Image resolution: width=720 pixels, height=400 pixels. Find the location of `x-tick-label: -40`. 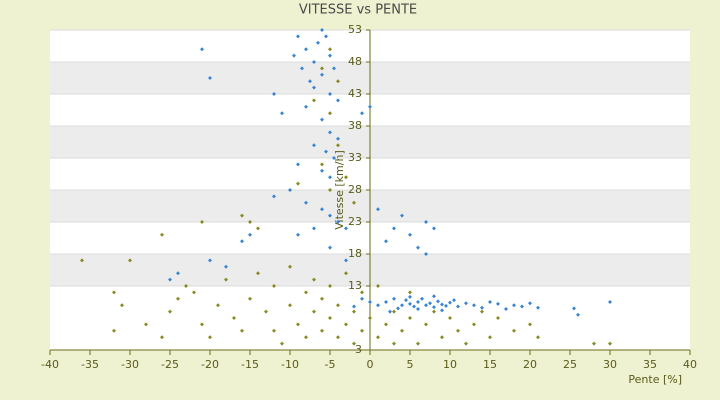

x-tick-label: -40 is located at coordinates (50, 364).